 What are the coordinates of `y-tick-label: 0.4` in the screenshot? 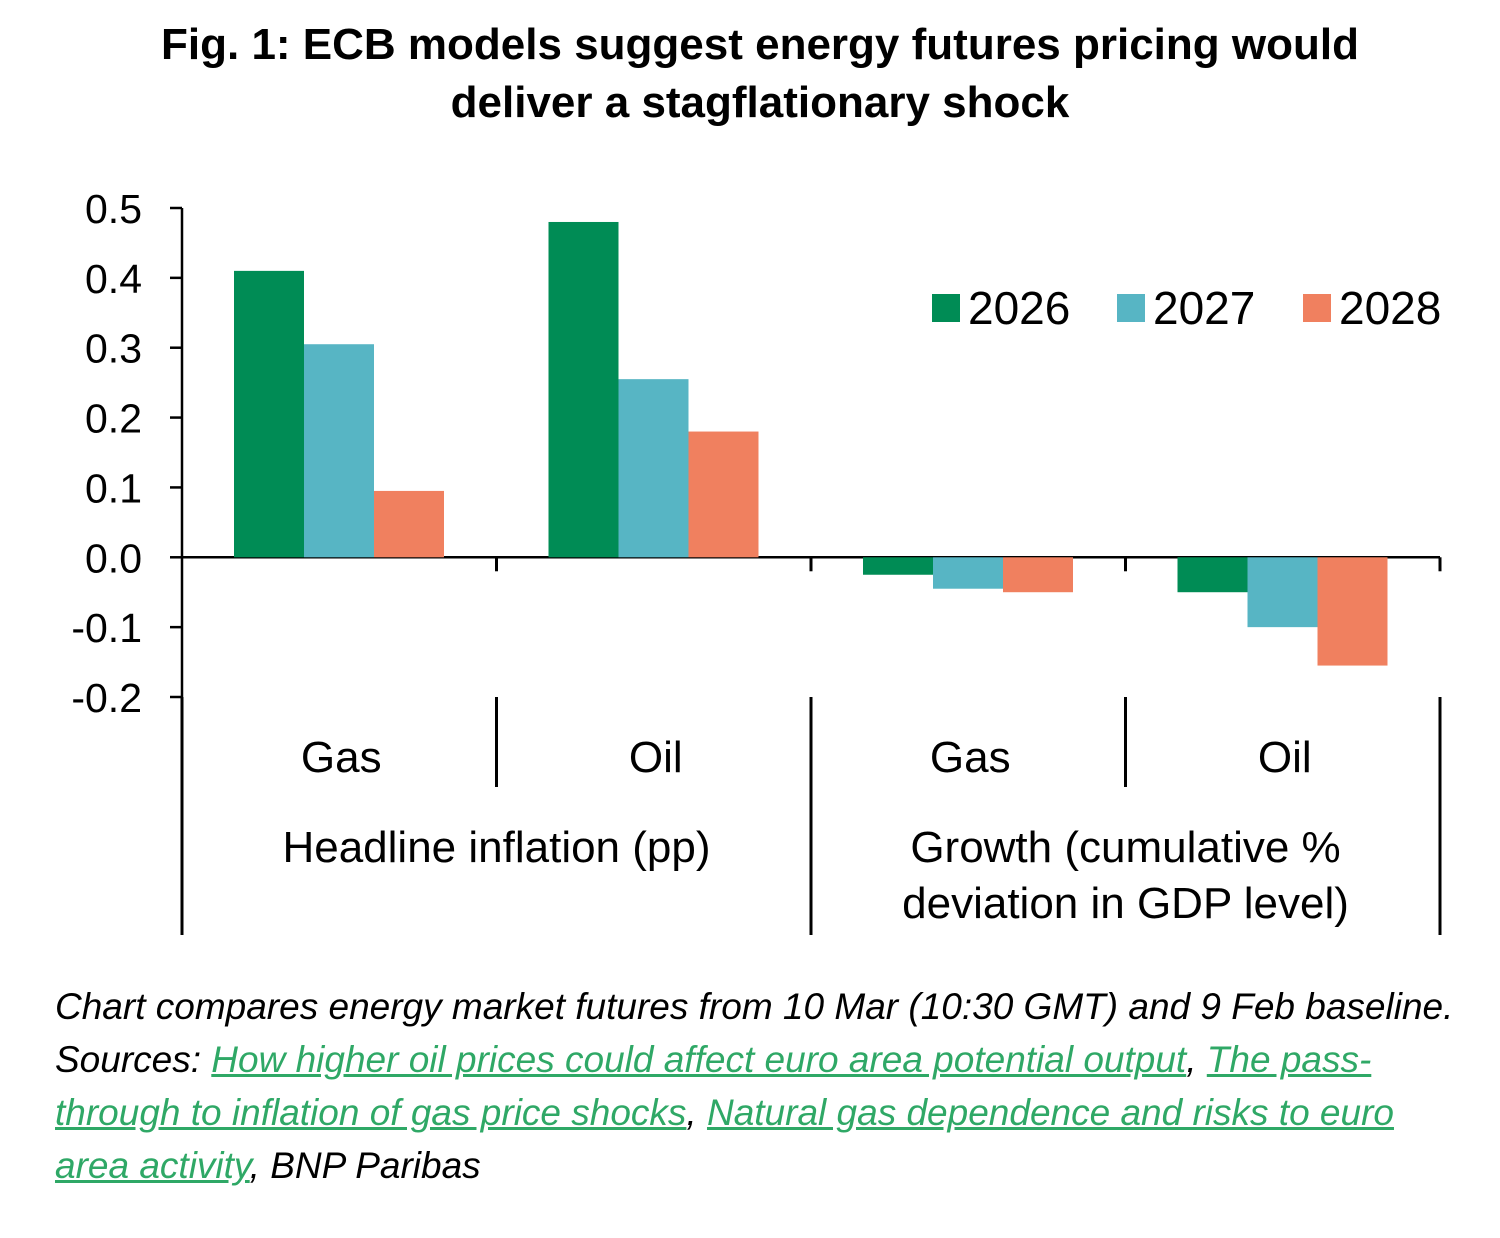 It's located at (113, 279).